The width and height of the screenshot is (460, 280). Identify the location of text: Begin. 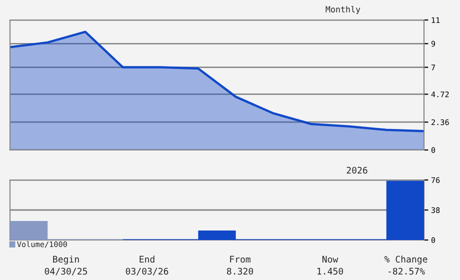
(66, 260).